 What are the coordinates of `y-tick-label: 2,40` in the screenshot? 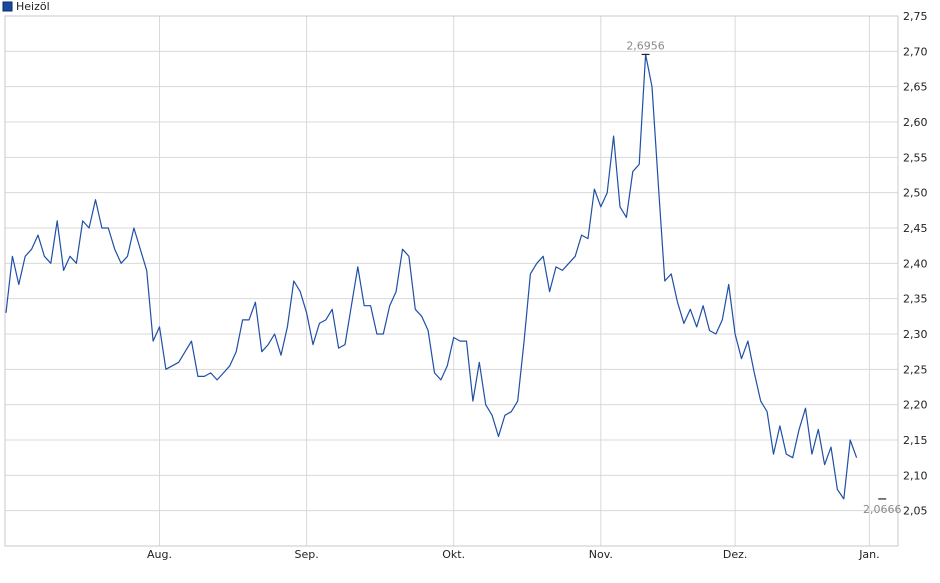 It's located at (915, 263).